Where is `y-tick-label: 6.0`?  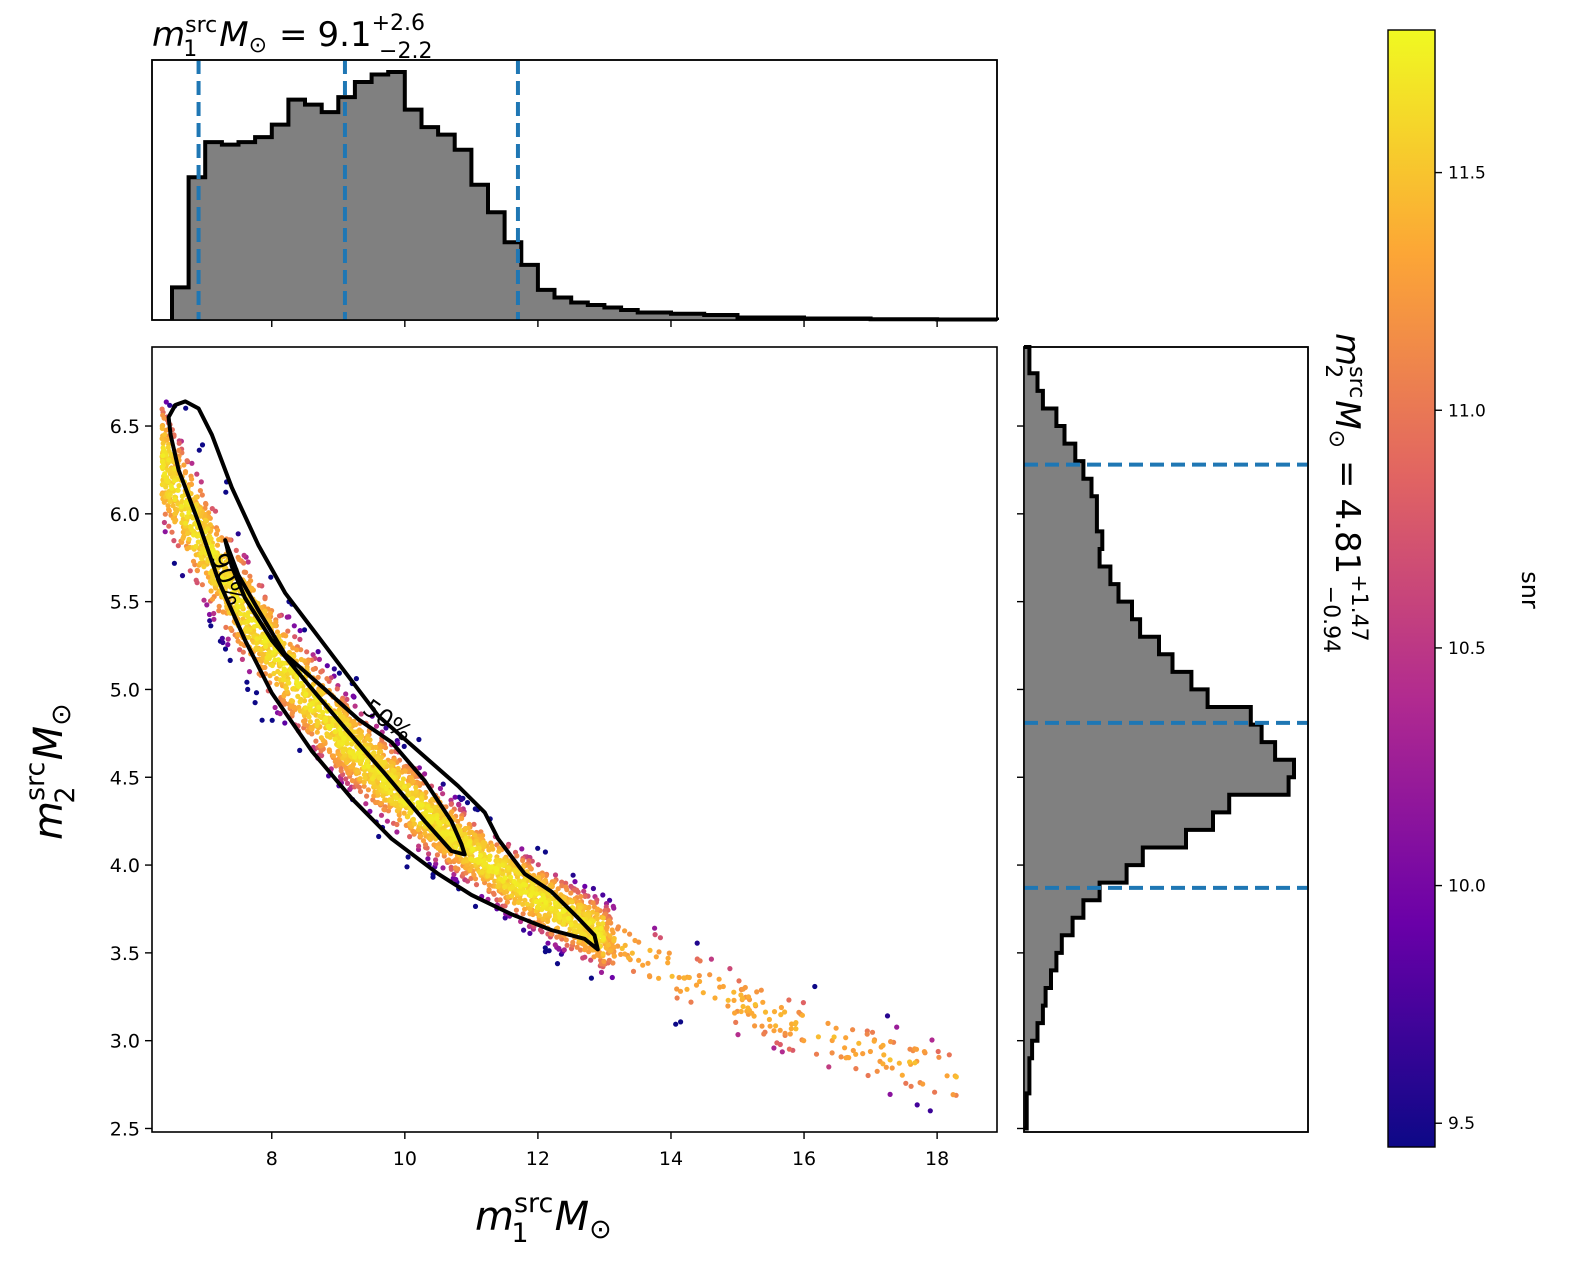
y-tick-label: 6.0 is located at coordinates (125, 515).